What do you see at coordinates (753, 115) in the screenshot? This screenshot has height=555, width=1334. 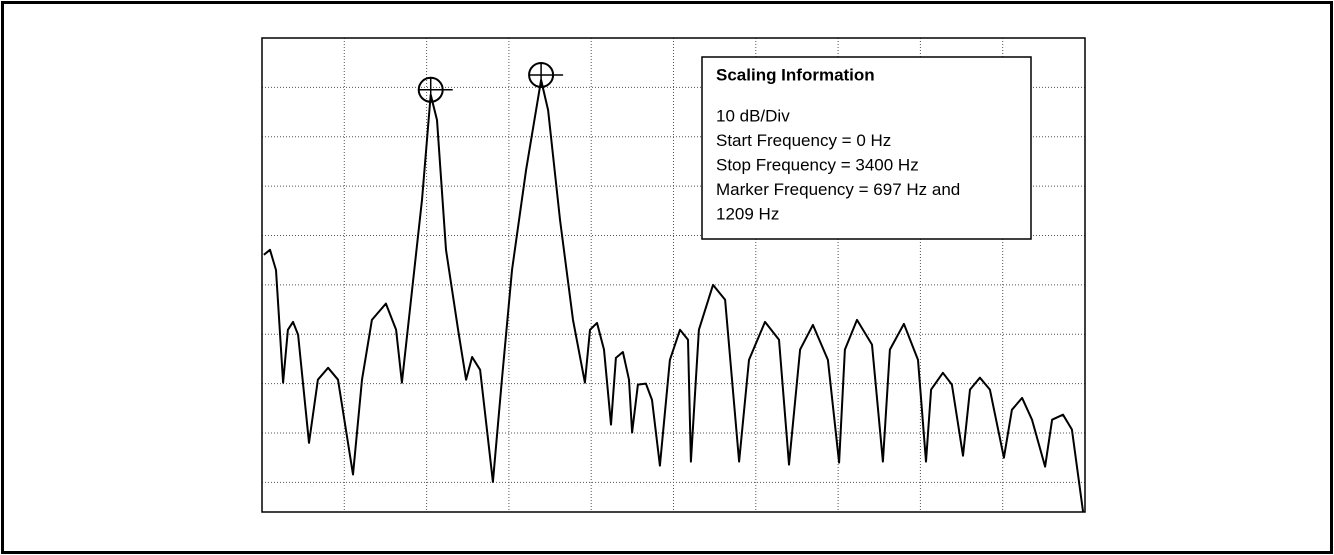 I see `info-line: 10 dB/Div` at bounding box center [753, 115].